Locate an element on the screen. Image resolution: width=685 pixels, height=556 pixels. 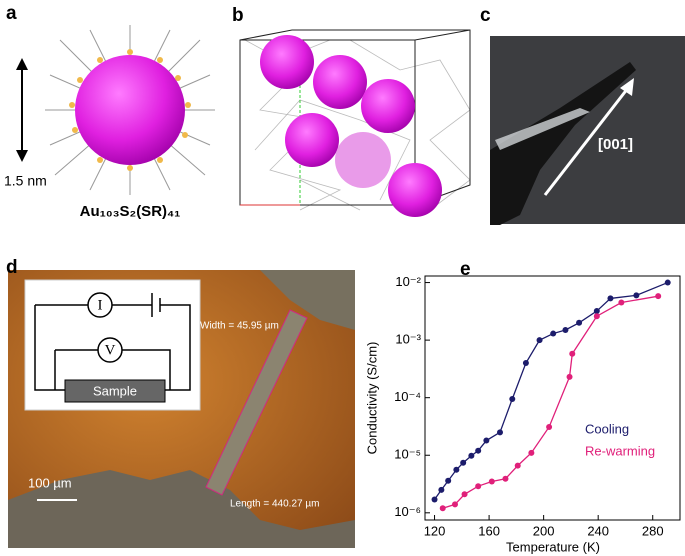
y-tick-label: 10⁻⁵ is located at coordinates (407, 454).